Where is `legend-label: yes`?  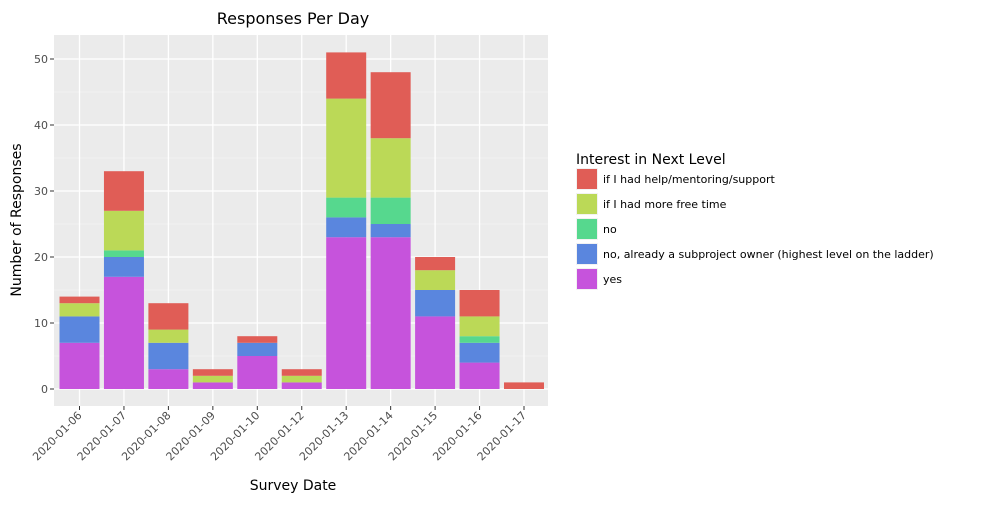 legend-label: yes is located at coordinates (612, 279).